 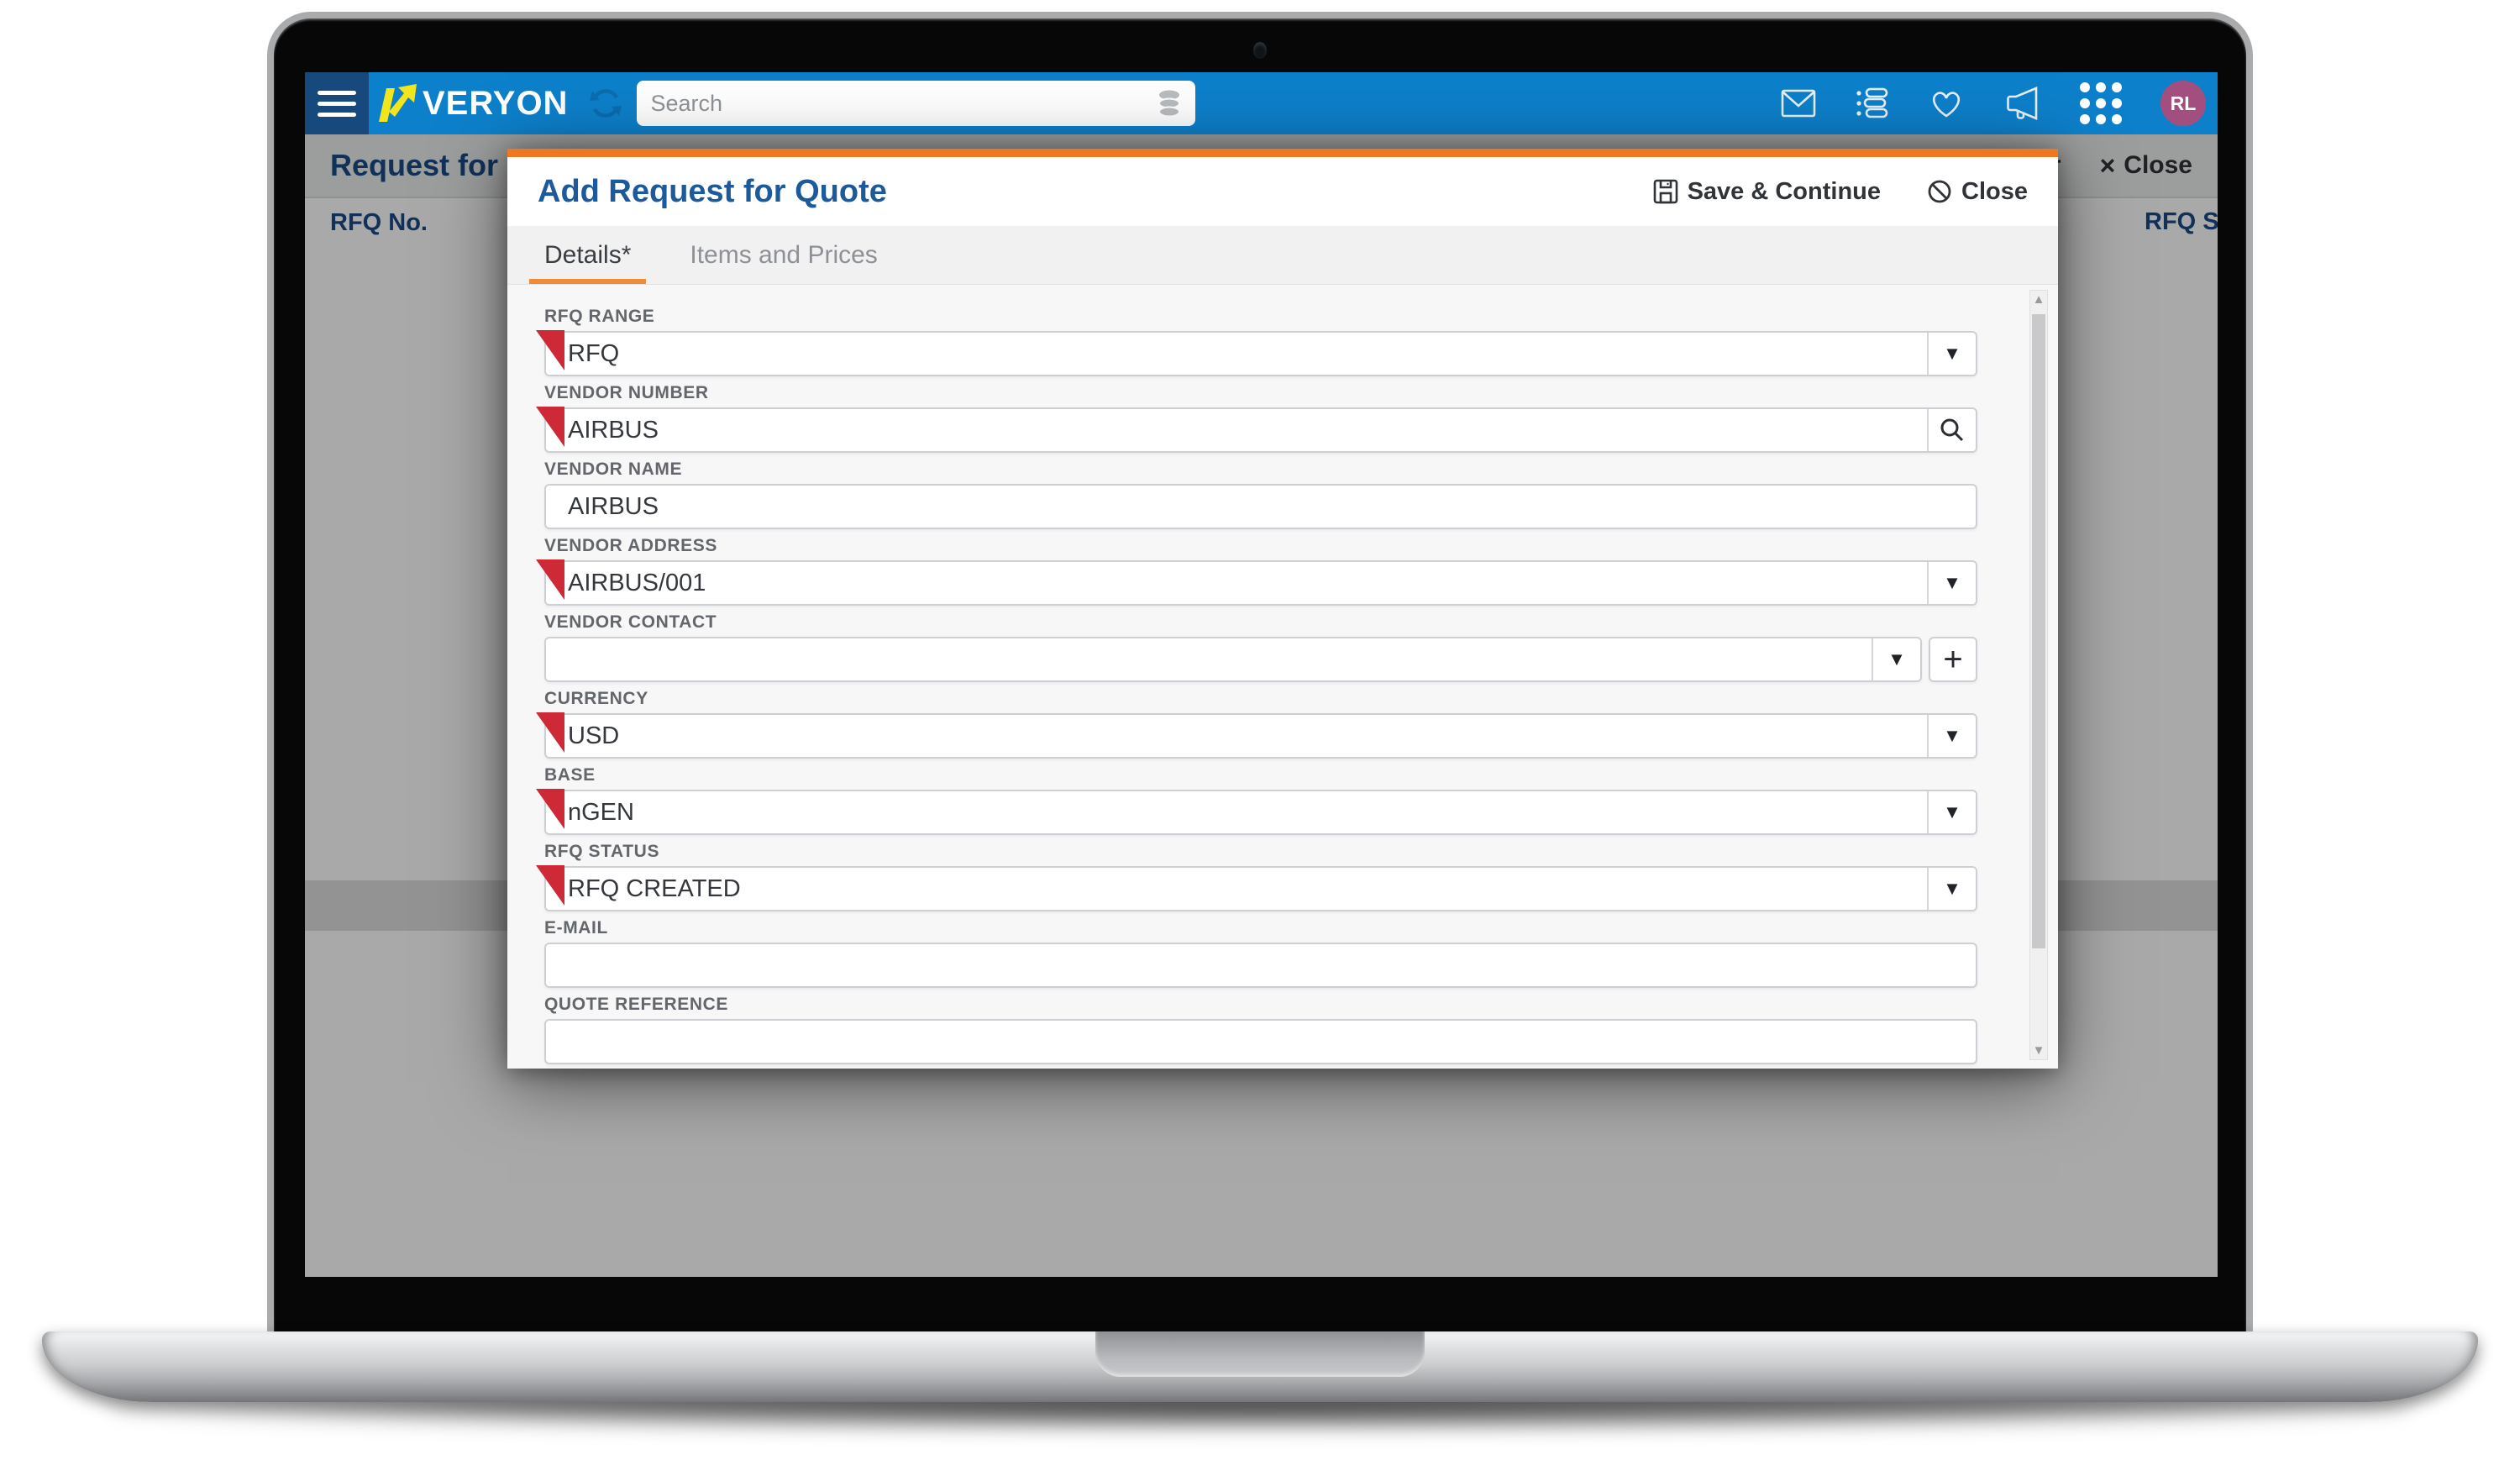 What do you see at coordinates (626, 393) in the screenshot?
I see `field-label: VENDOR NUMBER` at bounding box center [626, 393].